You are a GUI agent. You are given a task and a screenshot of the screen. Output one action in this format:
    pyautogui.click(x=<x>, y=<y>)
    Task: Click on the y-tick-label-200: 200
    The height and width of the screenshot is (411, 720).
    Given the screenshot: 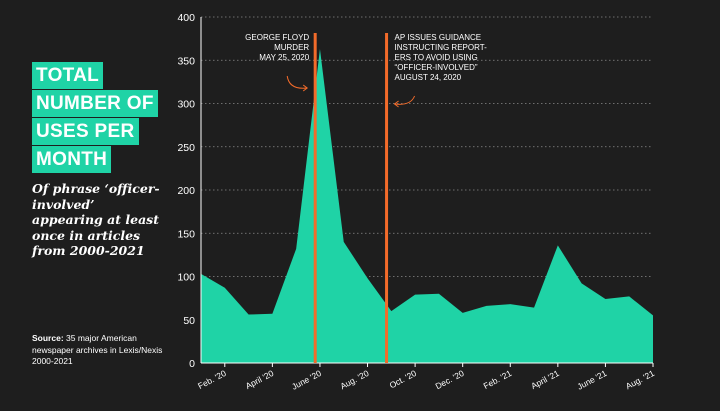 What is the action you would take?
    pyautogui.click(x=186, y=191)
    